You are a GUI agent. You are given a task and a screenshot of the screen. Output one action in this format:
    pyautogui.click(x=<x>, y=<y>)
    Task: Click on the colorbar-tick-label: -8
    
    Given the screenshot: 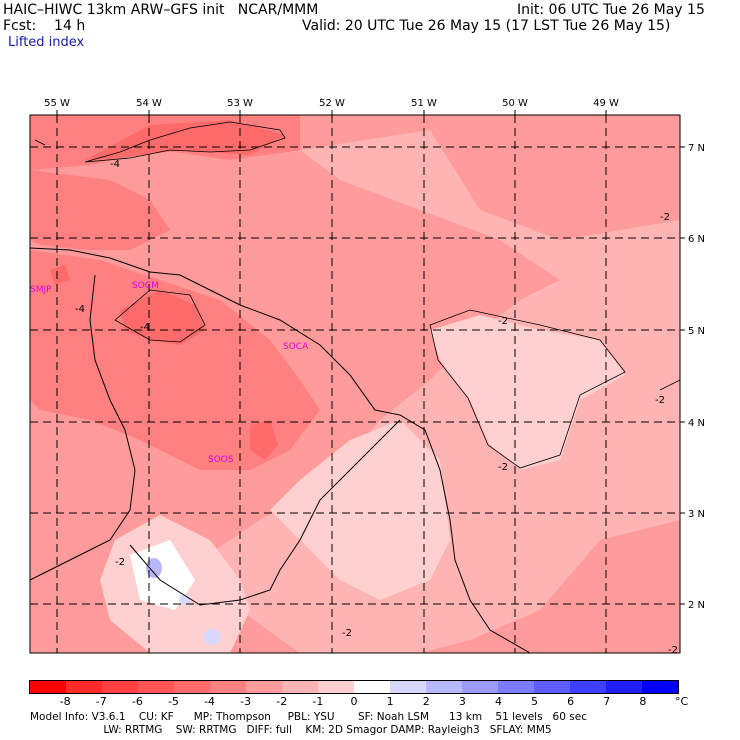 What is the action you would take?
    pyautogui.click(x=65, y=701)
    